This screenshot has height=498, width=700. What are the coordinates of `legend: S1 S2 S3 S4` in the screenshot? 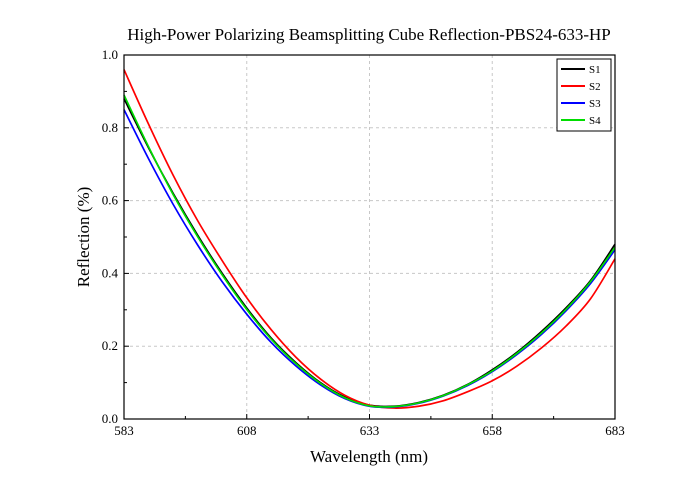 It's located at (584, 95).